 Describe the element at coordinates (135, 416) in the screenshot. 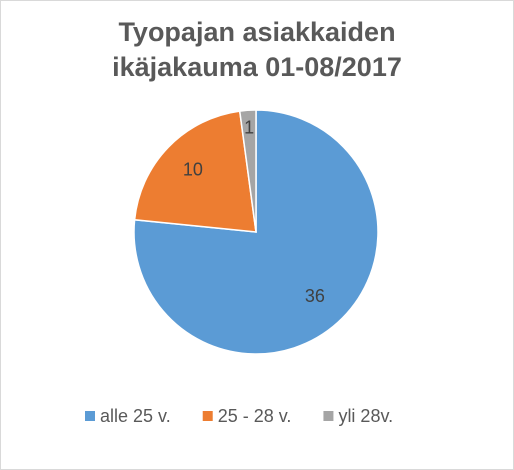

I see `legend-label: alle 25 v.` at that location.